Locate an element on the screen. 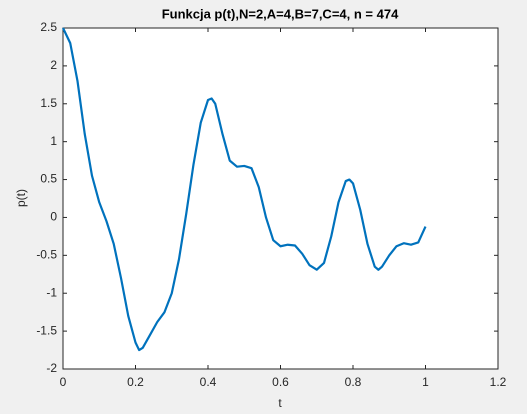  x-tick-label: 0.2 is located at coordinates (135, 382).